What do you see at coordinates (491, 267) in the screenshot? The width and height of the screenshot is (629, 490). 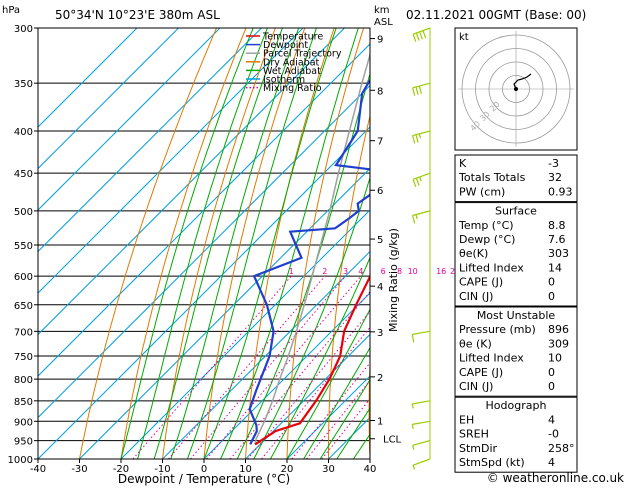 I see `table-row-label: Lifted Index` at bounding box center [491, 267].